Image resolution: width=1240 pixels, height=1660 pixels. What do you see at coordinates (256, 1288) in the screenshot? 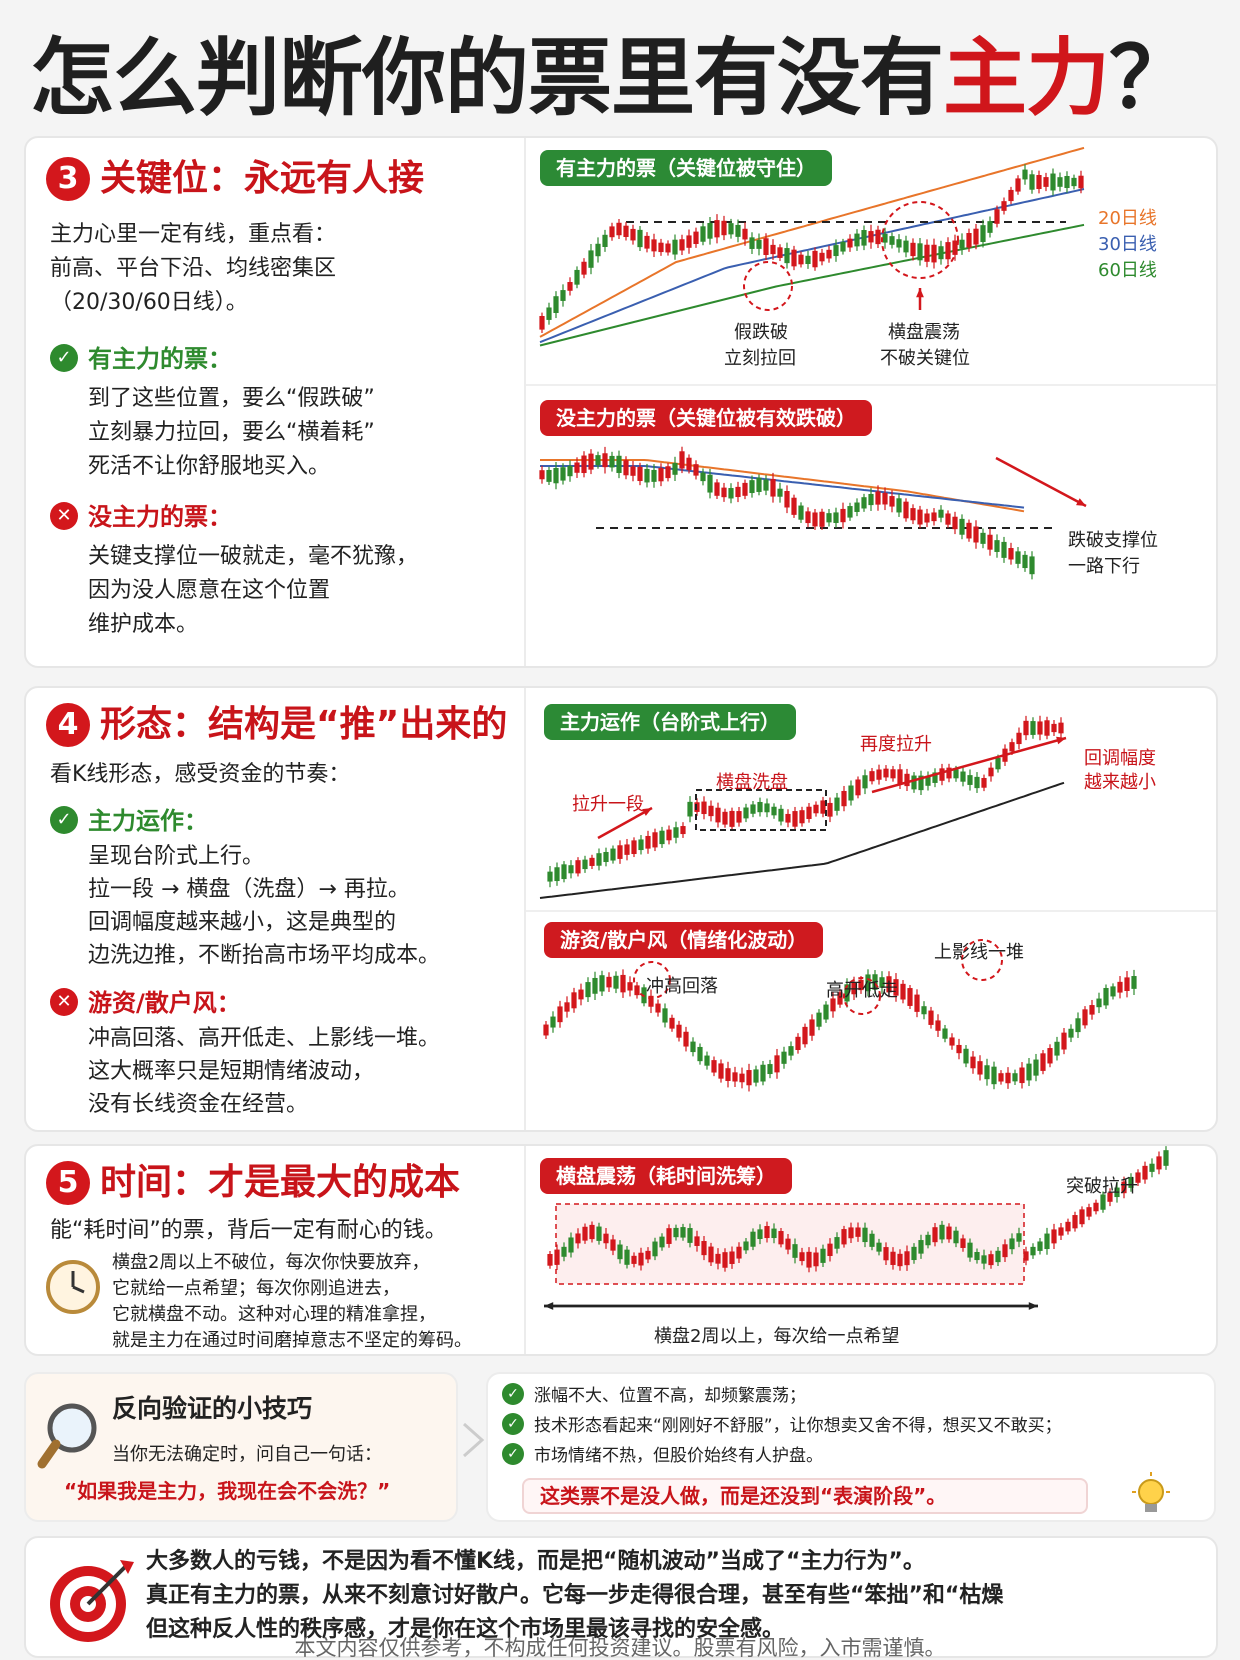
I see `s5-line-2: 它就给一点希望；每次你刚追进去，` at bounding box center [256, 1288].